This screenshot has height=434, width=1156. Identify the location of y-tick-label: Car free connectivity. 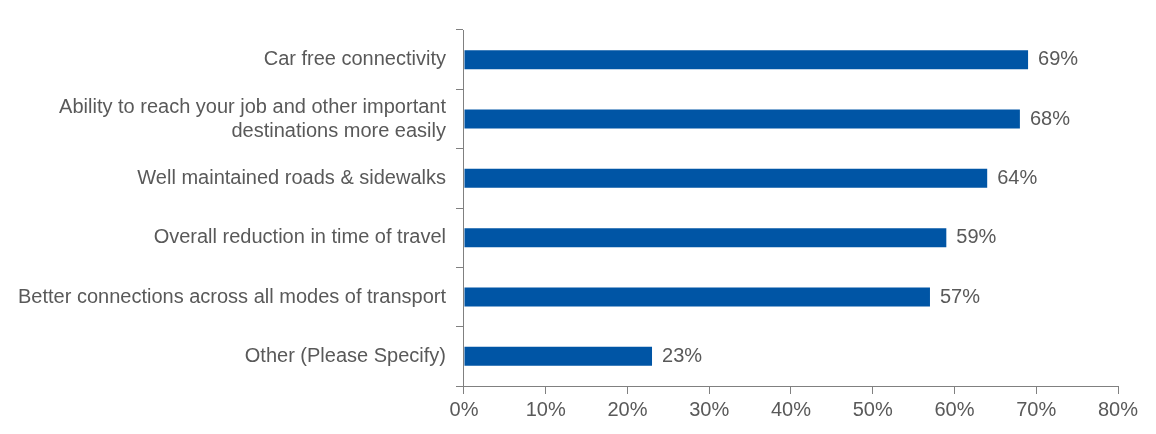
(354, 58).